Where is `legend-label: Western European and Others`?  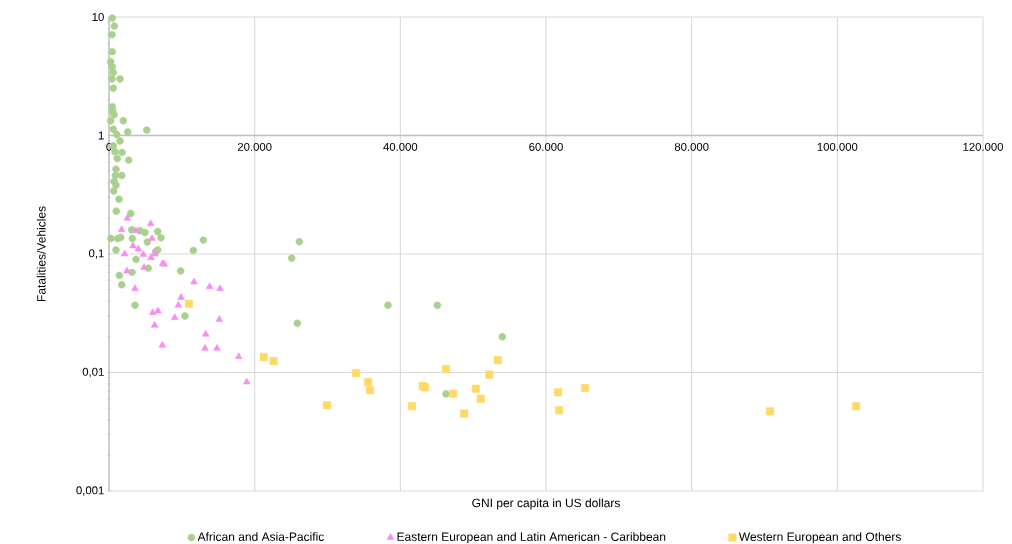
legend-label: Western European and Others is located at coordinates (819, 538).